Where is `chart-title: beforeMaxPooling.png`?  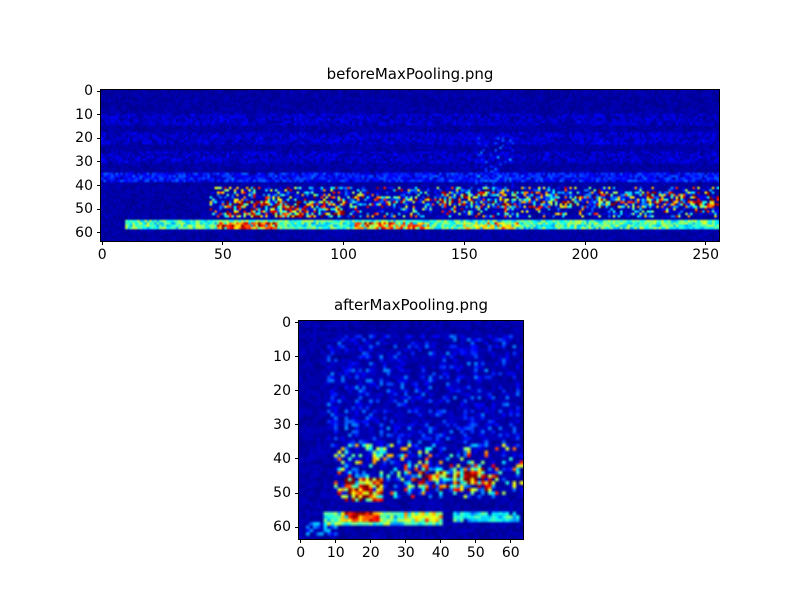 chart-title: beforeMaxPooling.png is located at coordinates (410, 74).